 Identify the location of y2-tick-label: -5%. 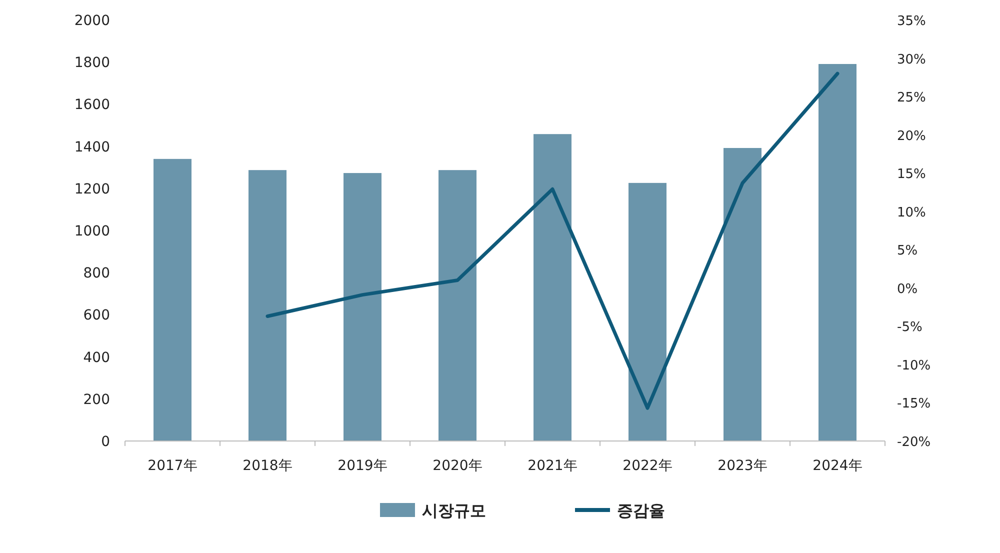
(909, 328).